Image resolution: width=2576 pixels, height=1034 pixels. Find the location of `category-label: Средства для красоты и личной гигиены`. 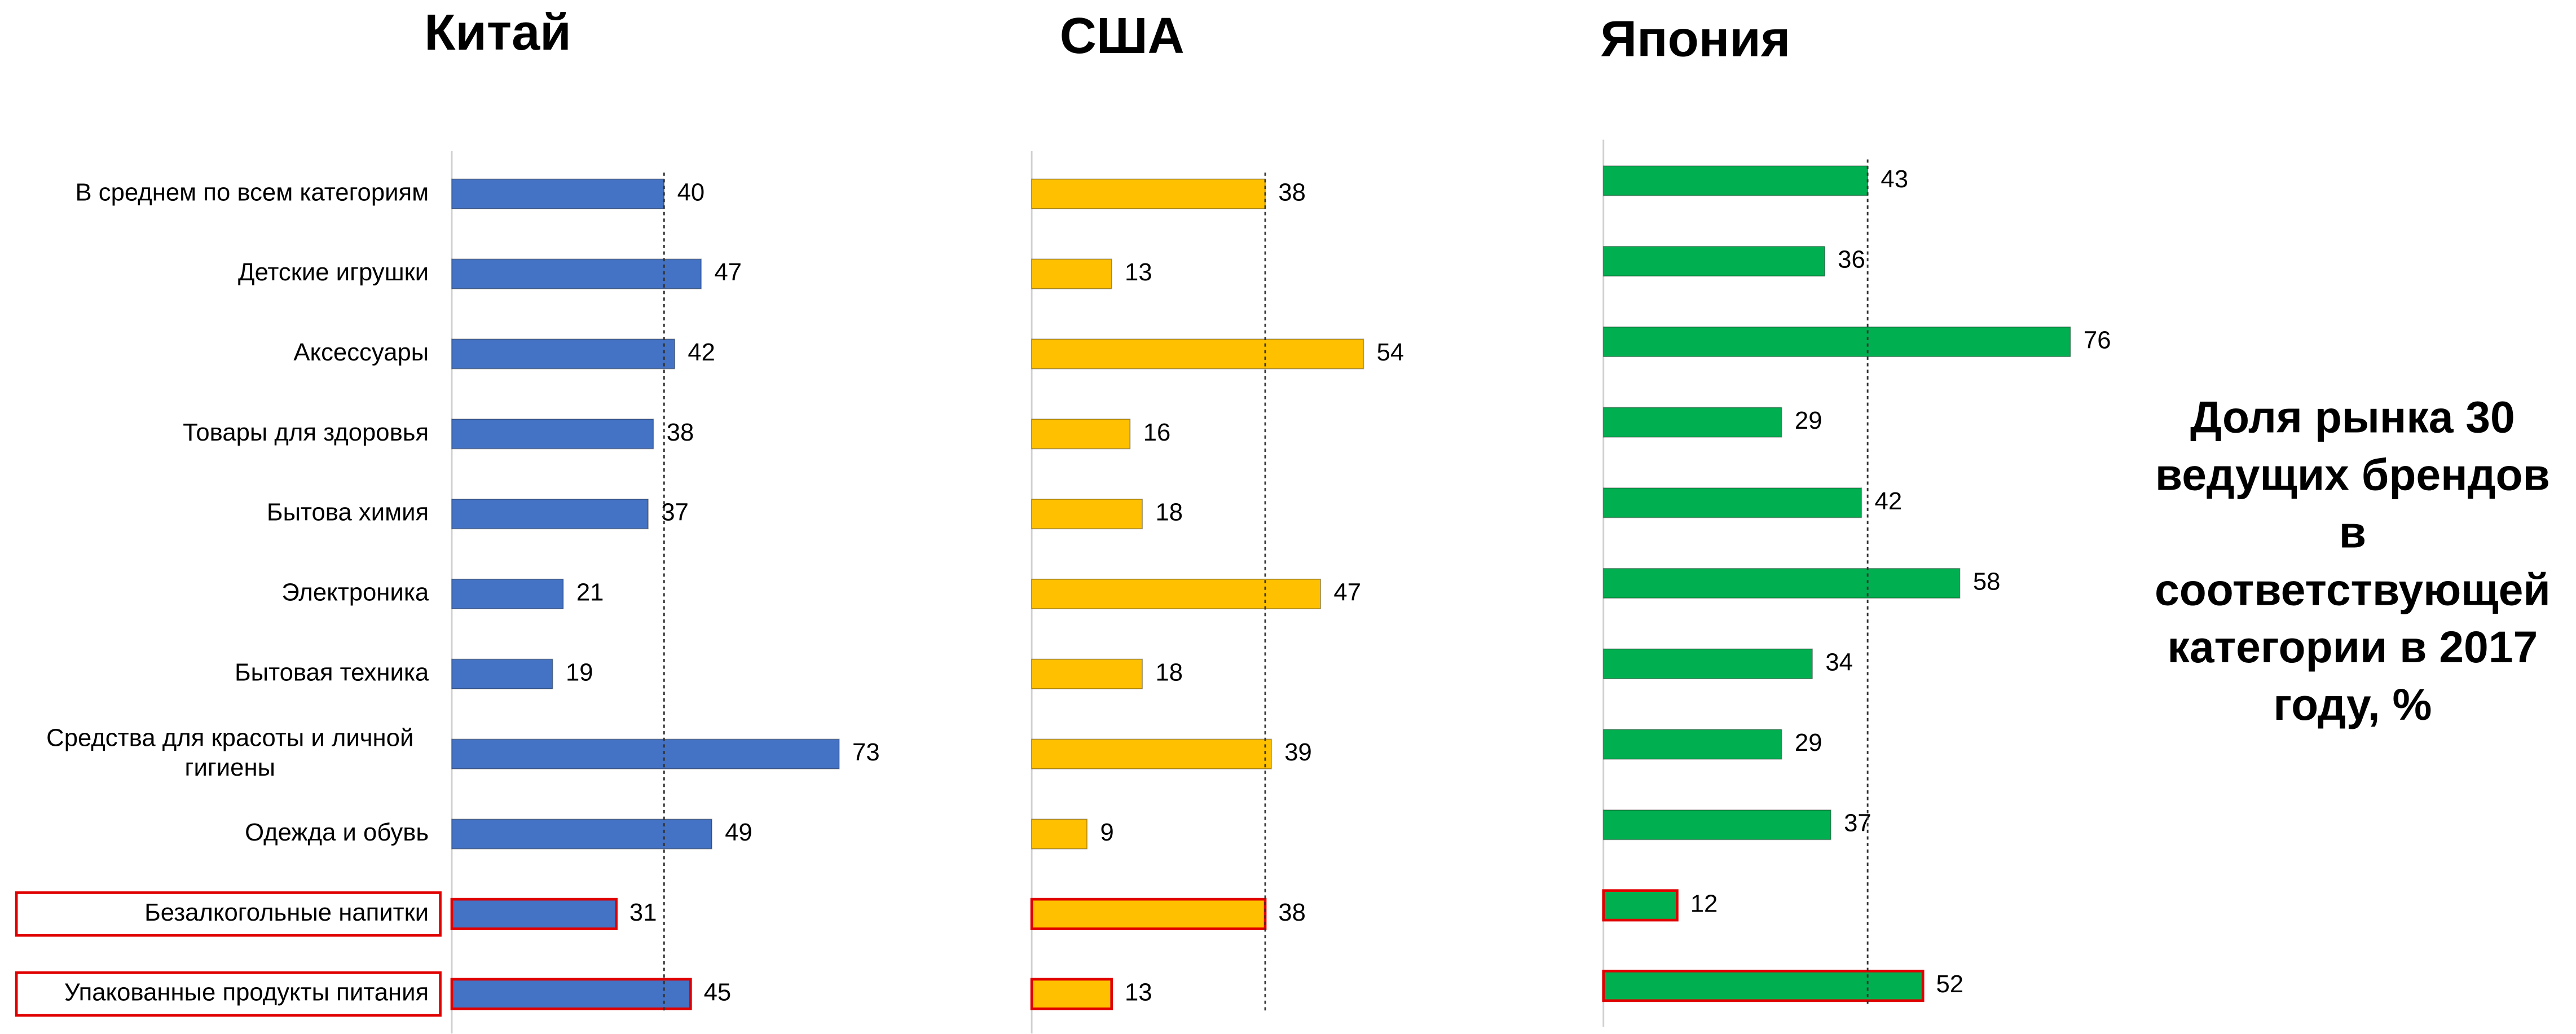

category-label: Средства для красоты и личной гигиены is located at coordinates (229, 752).